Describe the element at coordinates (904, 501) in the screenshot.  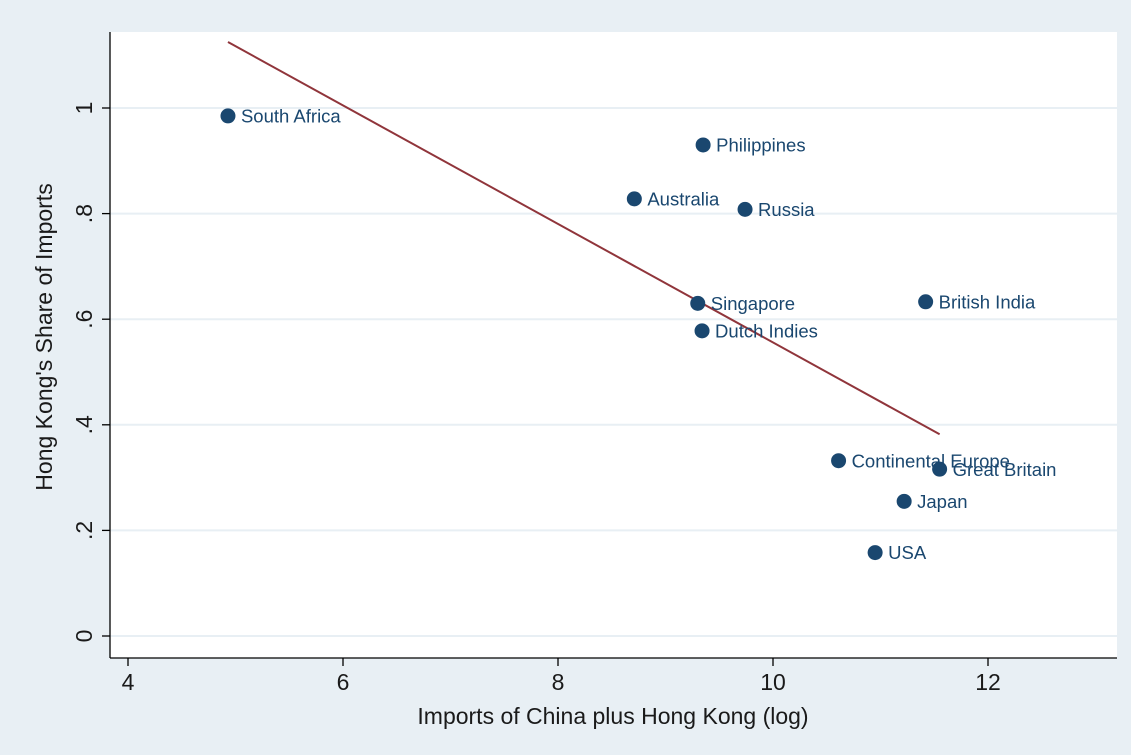
I see `point-japan` at that location.